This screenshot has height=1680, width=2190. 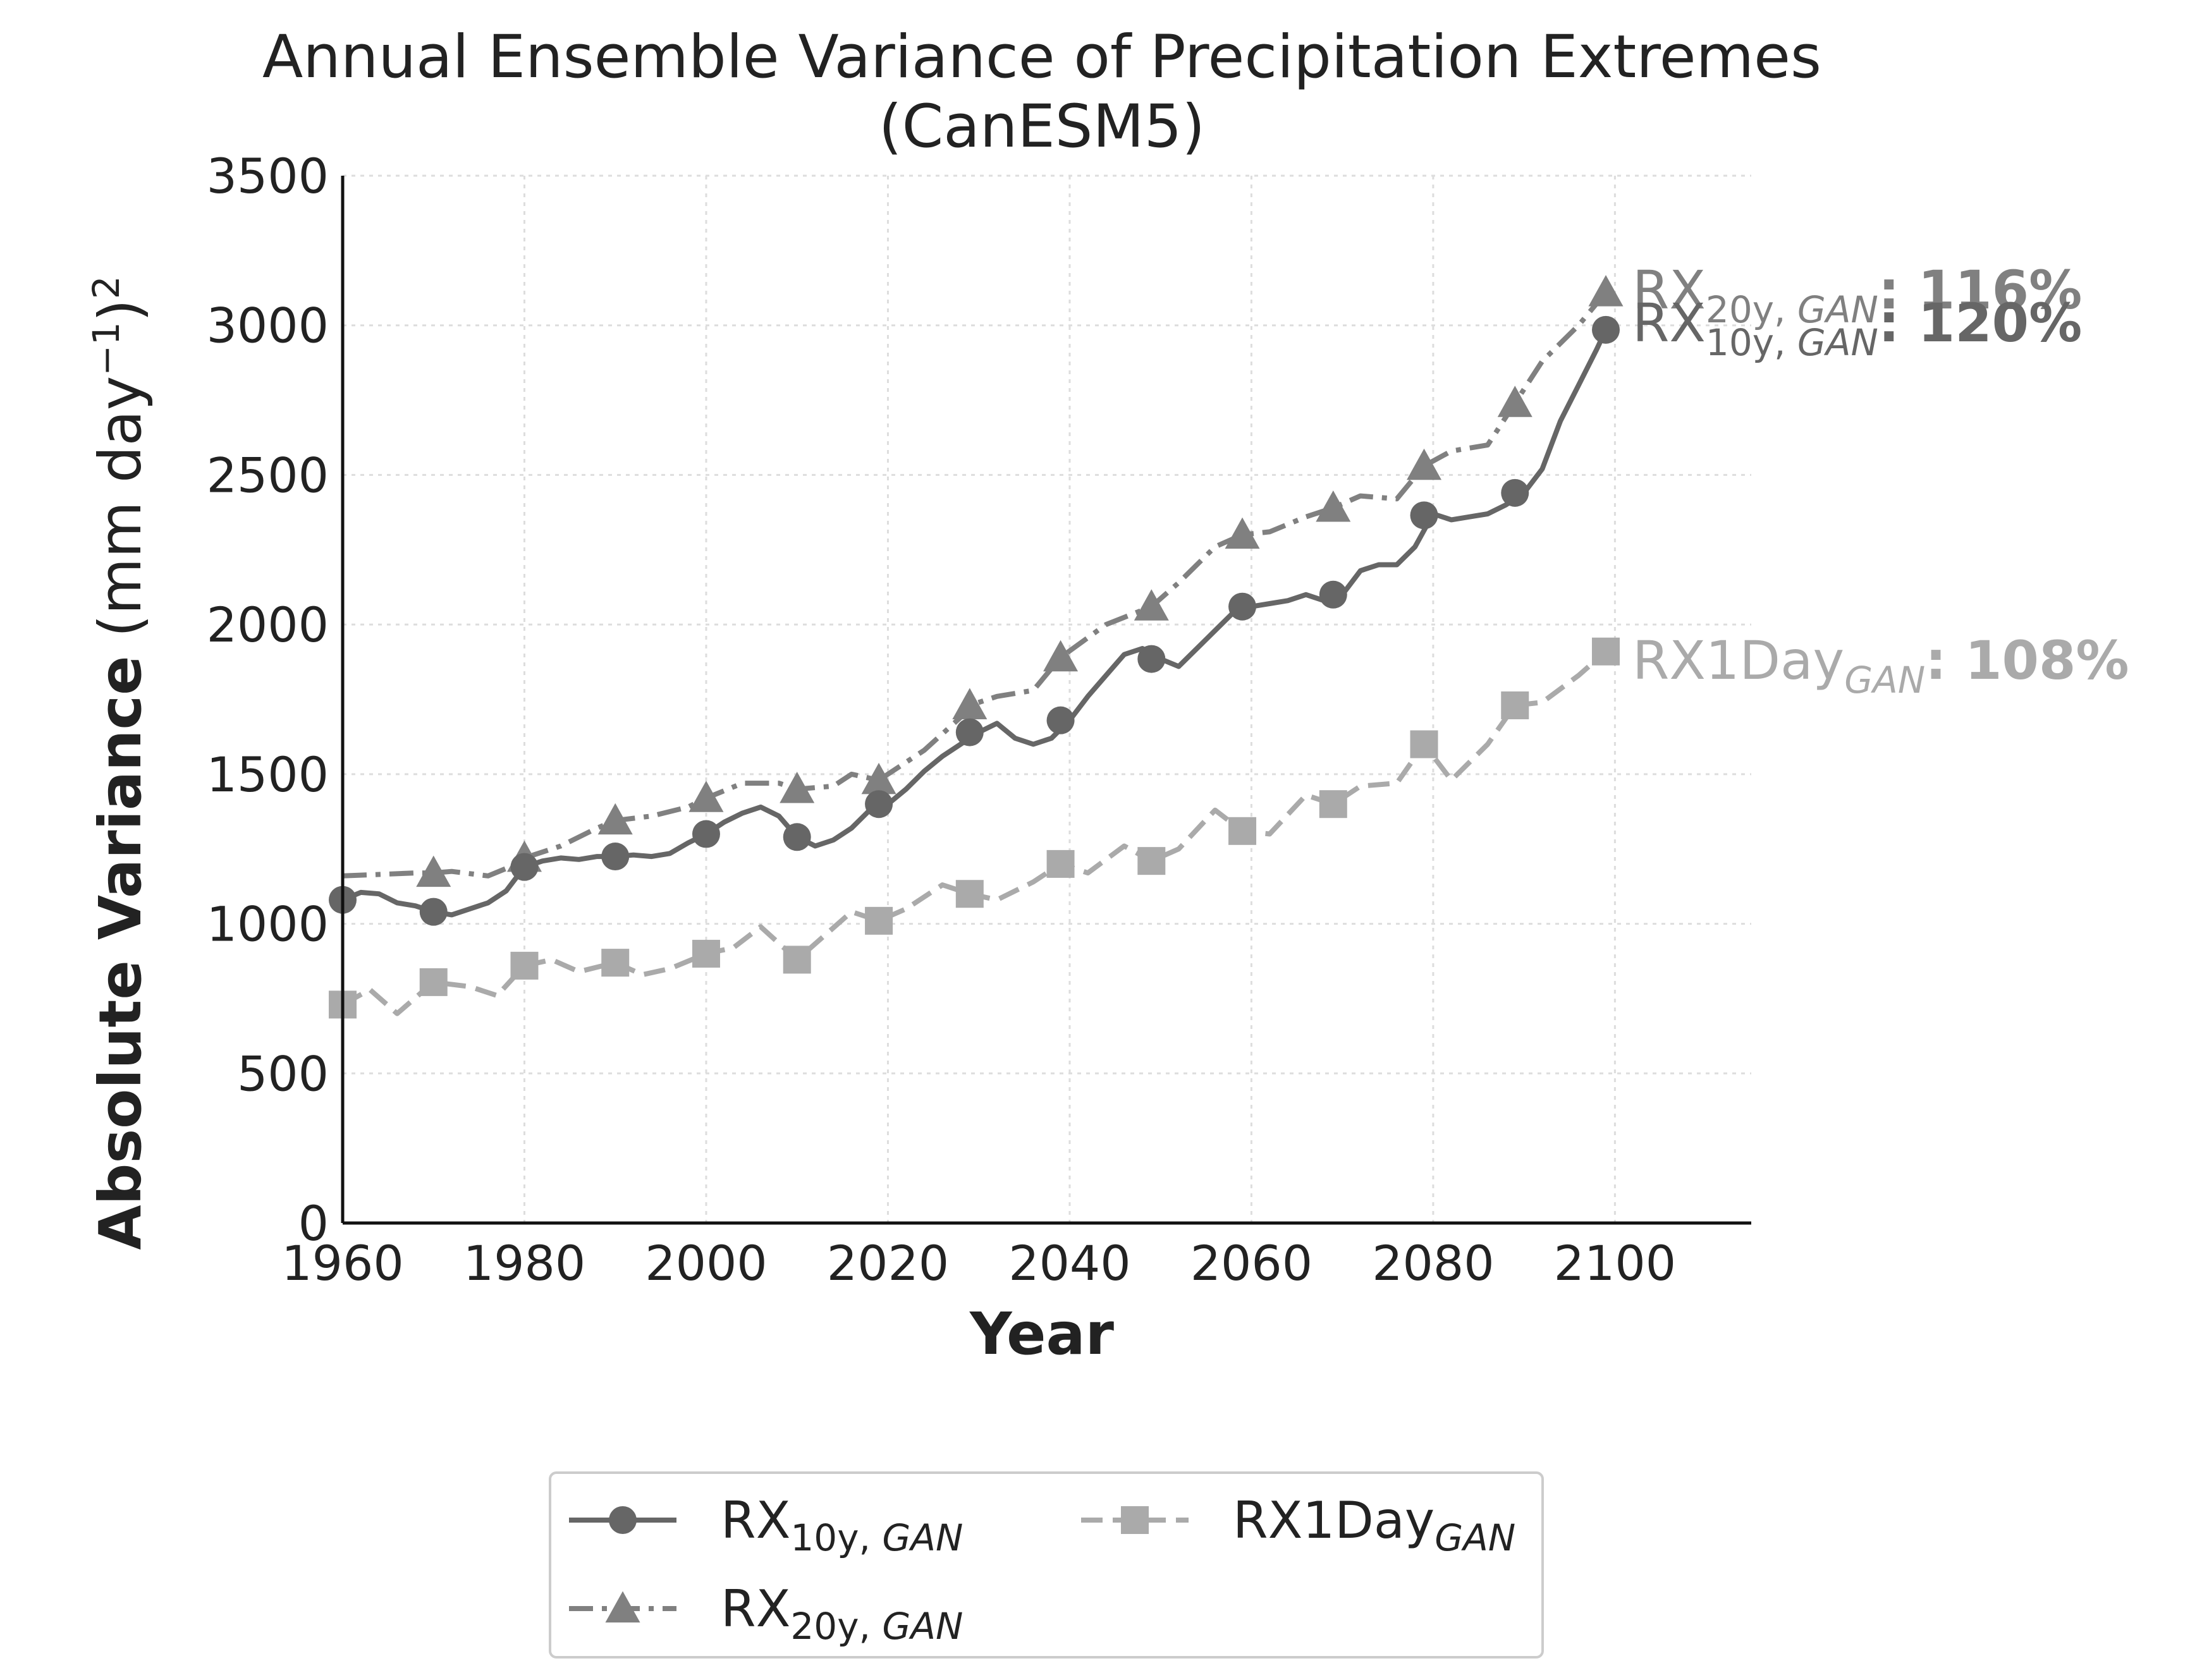 I want to click on legend-item: RX10y, GAN, so click(x=766, y=1525).